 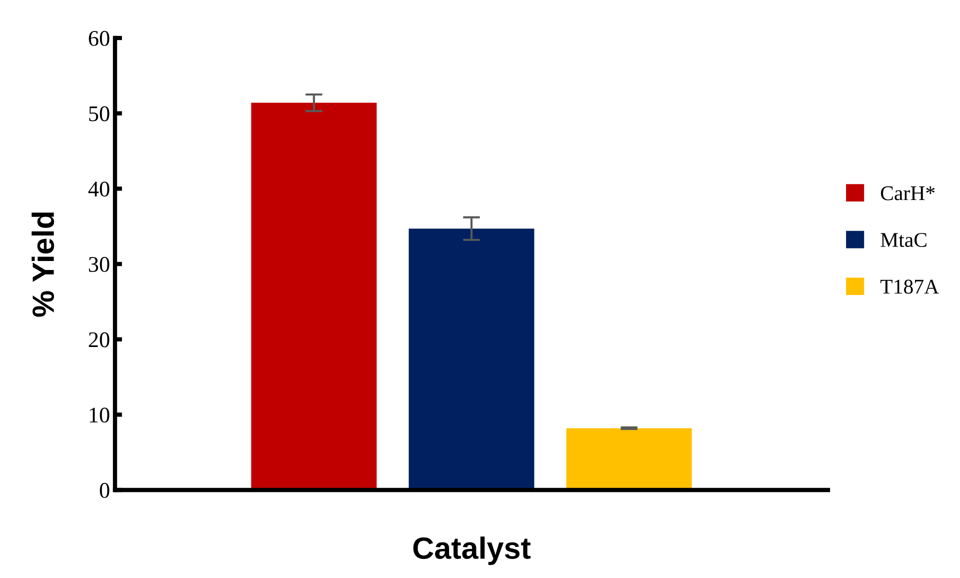 I want to click on y-tick-label: 10, so click(x=100, y=415).